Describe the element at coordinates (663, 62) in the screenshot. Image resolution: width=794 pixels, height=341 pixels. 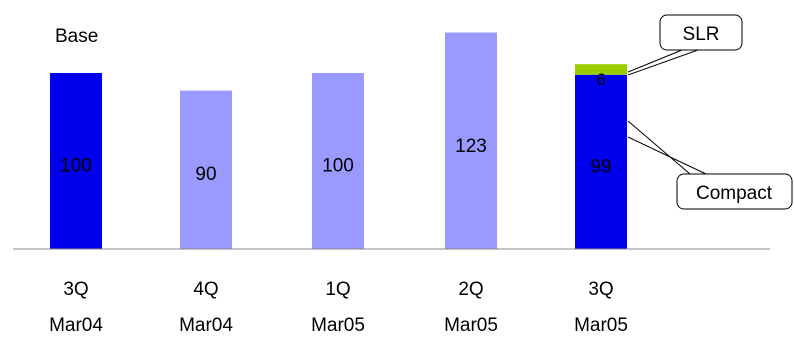
I see `slr-callout-pointer` at that location.